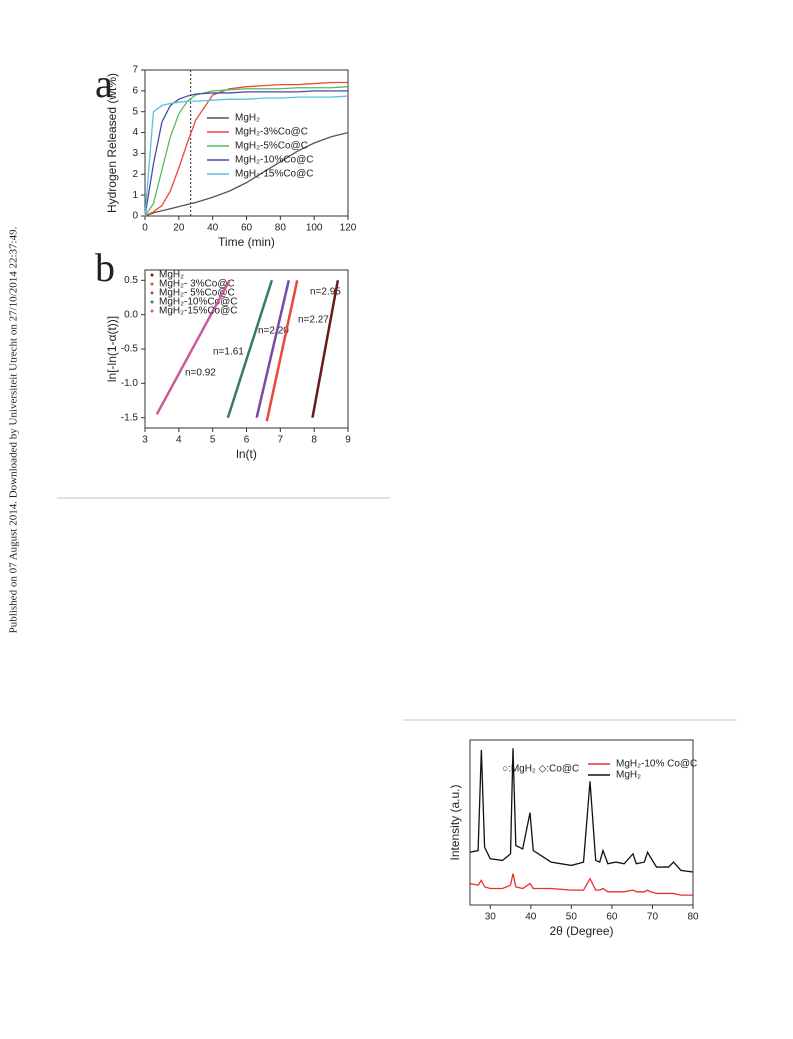  I want to click on plot-frame, so click(581, 822).